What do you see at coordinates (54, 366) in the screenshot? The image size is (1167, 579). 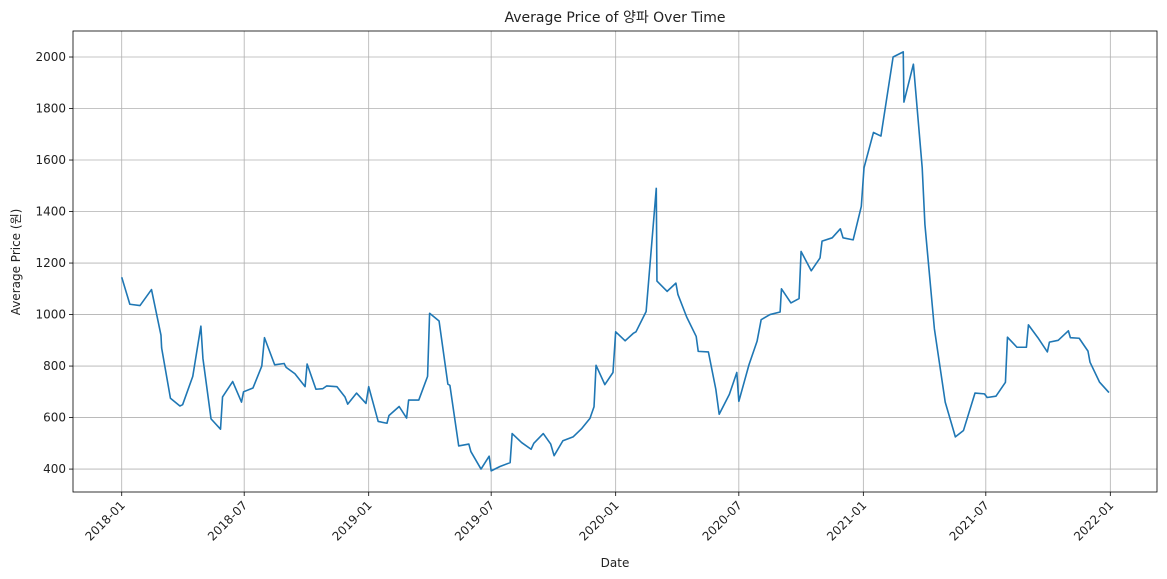 I see `y-tick-label: 800` at bounding box center [54, 366].